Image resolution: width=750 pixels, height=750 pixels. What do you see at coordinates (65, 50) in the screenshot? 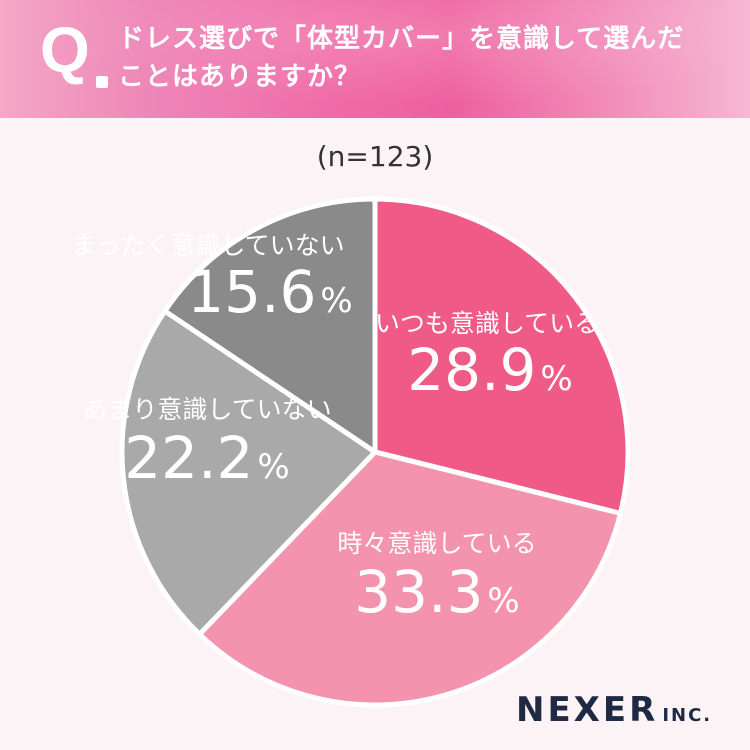
I see `q-mark: Q` at bounding box center [65, 50].